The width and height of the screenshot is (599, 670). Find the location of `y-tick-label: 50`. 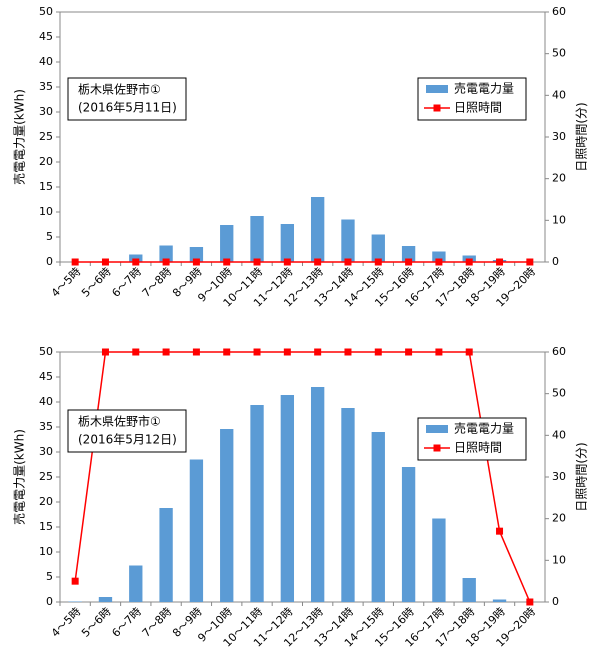

y-tick-label: 50 is located at coordinates (46, 11).